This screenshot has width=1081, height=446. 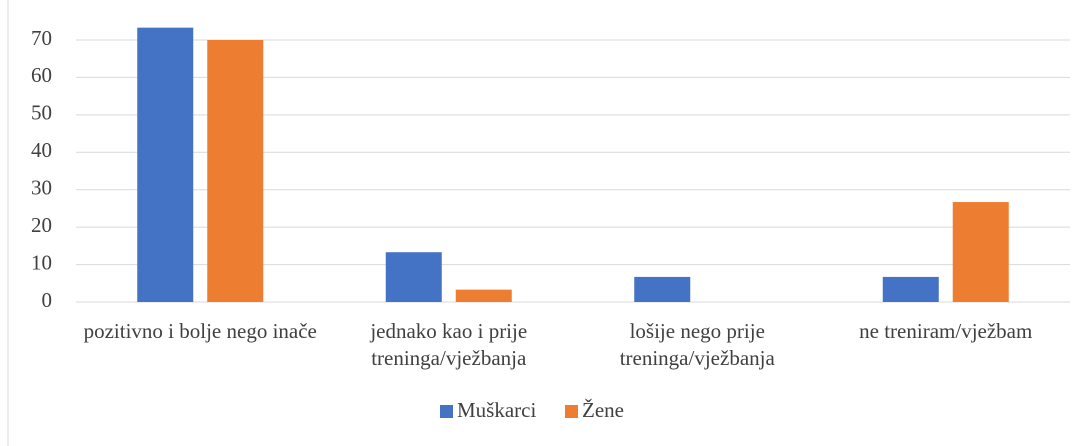 I want to click on x-tick-label: pozitivno i bolje nego inače, so click(x=200, y=331).